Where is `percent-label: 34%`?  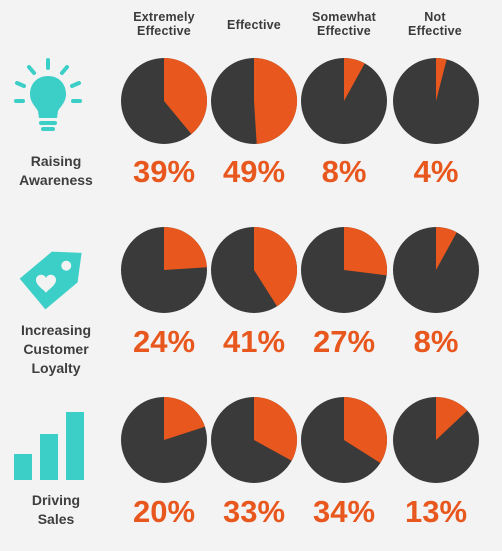 percent-label: 34% is located at coordinates (344, 511).